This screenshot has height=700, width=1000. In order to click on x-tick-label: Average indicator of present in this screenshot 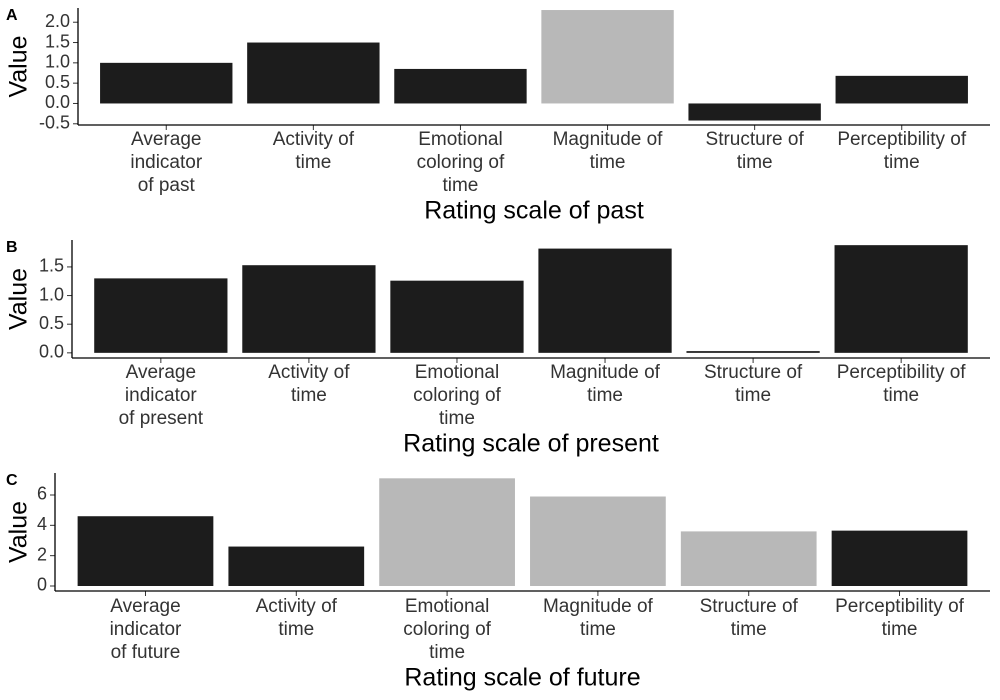, I will do `click(161, 395)`.